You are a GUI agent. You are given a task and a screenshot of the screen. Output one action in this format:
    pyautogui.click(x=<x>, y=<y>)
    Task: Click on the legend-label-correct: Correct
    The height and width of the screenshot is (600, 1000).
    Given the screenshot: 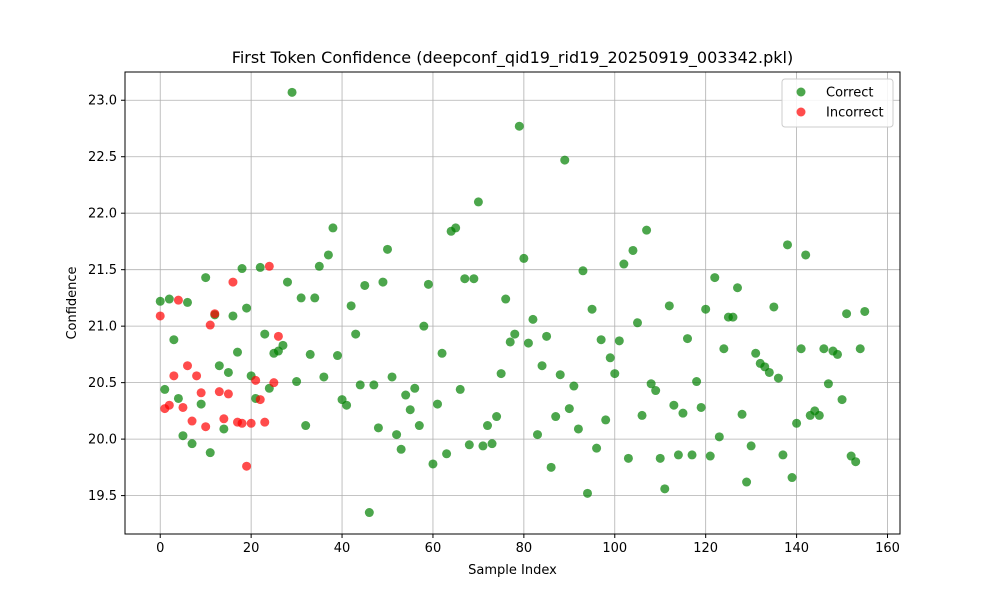 What is the action you would take?
    pyautogui.click(x=849, y=93)
    